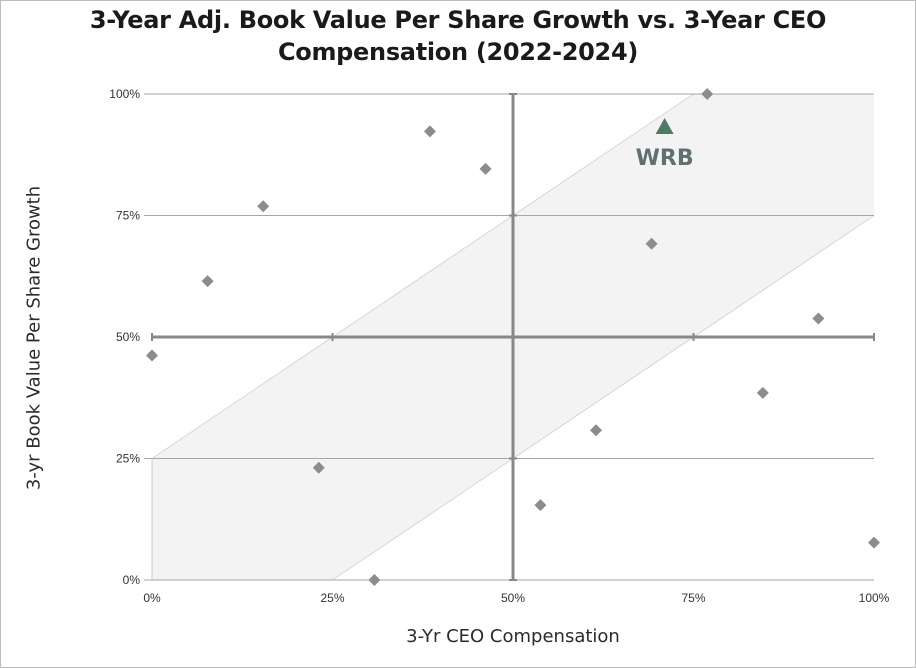 This screenshot has width=916, height=668. Describe the element at coordinates (513, 636) in the screenshot. I see `x-axis-label: 3-Yr CEO Compensation` at that location.